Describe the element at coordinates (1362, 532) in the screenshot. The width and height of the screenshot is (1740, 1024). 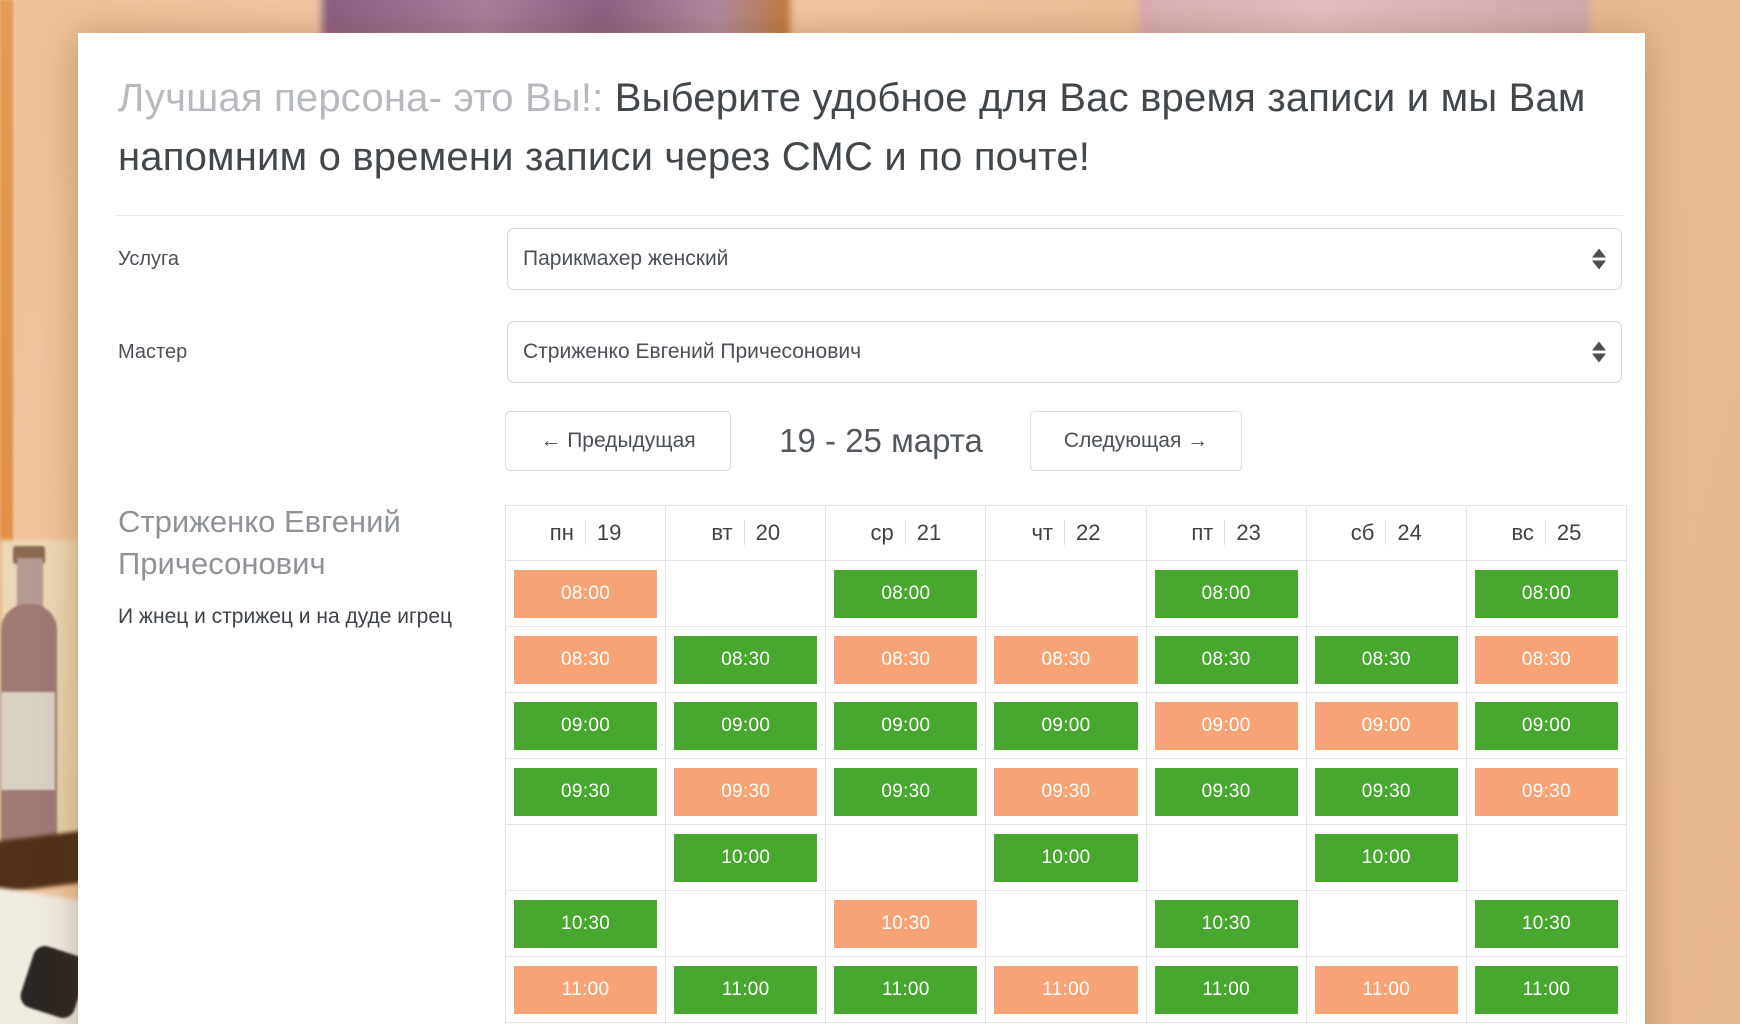
I see `day-abbr: сб` at that location.